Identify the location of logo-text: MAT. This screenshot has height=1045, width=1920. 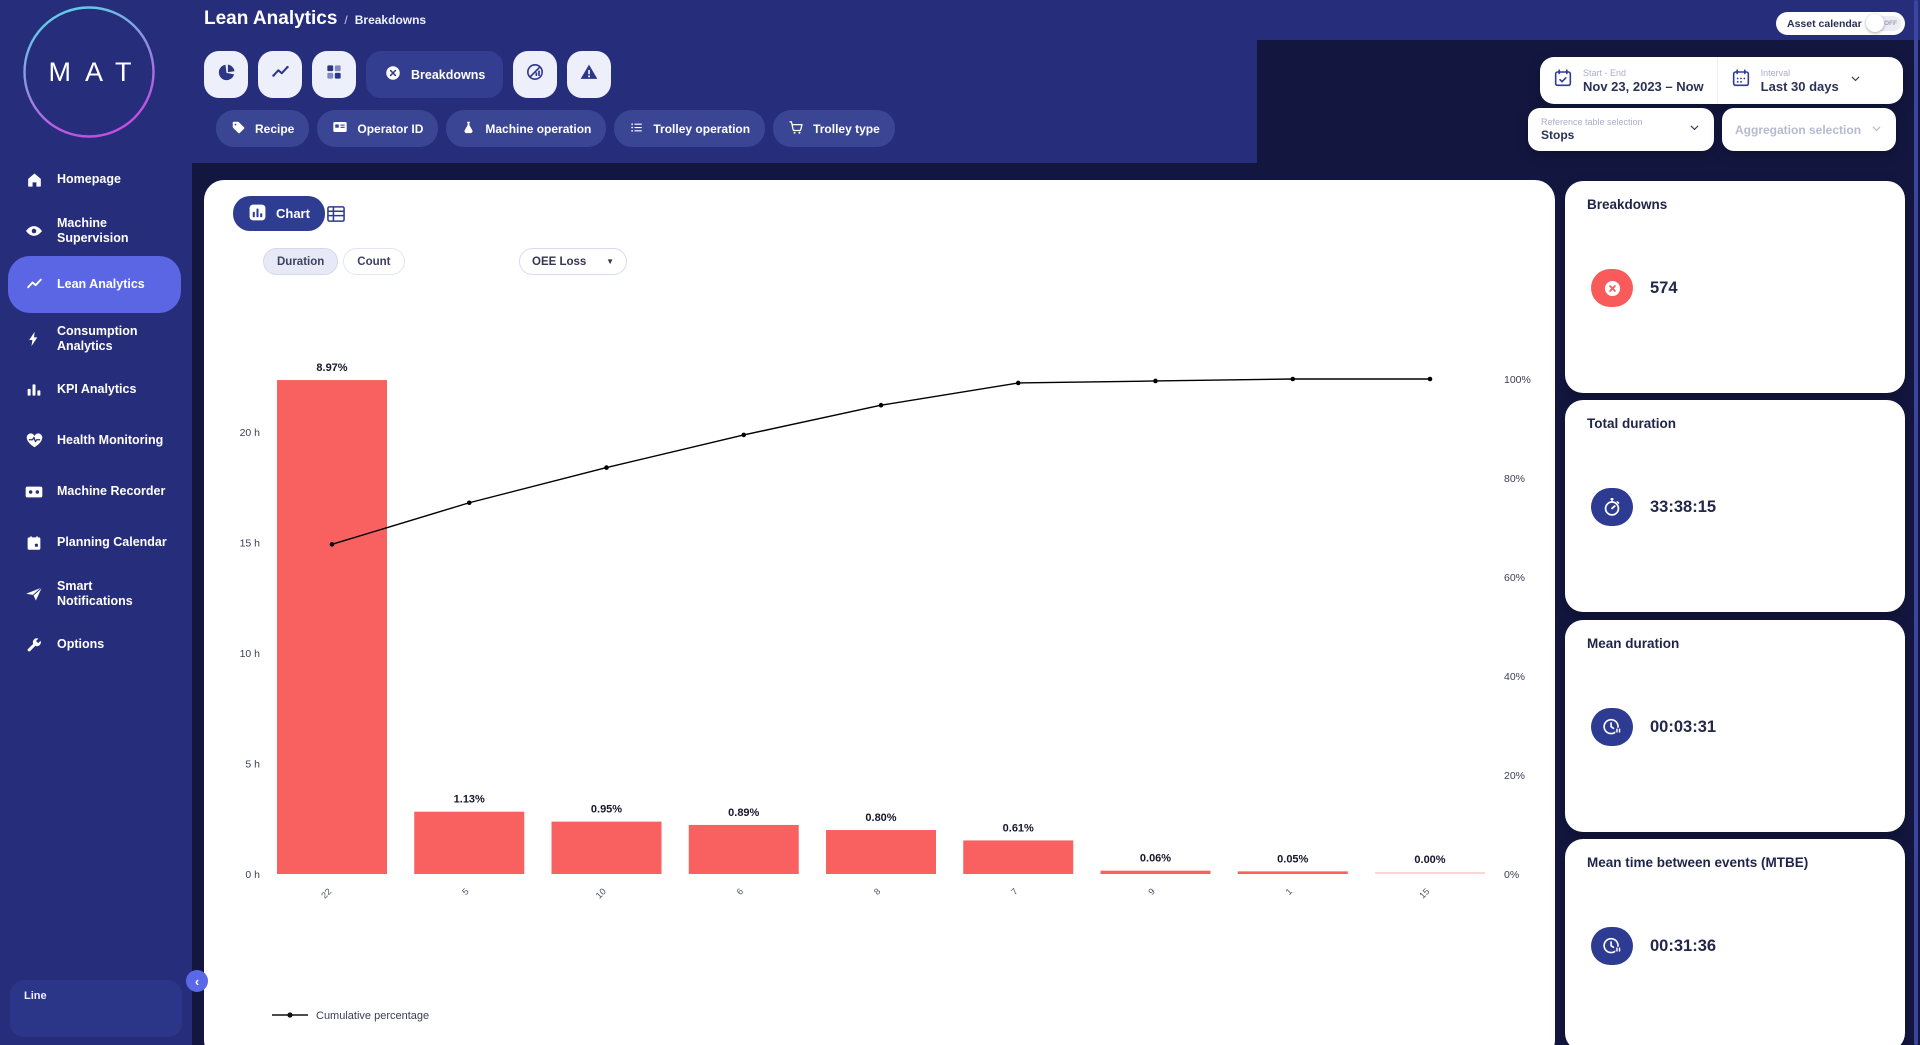
(97, 71).